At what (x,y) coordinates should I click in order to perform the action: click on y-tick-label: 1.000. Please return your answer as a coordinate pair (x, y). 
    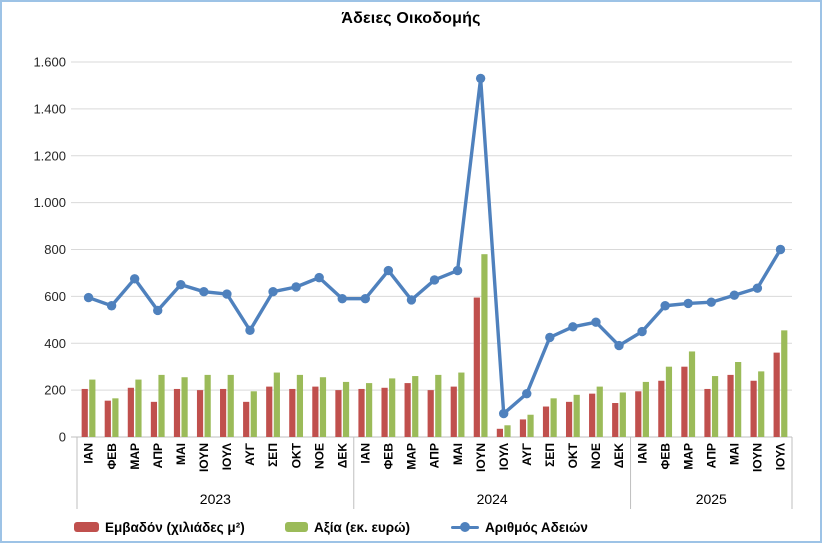
    Looking at the image, I should click on (49, 202).